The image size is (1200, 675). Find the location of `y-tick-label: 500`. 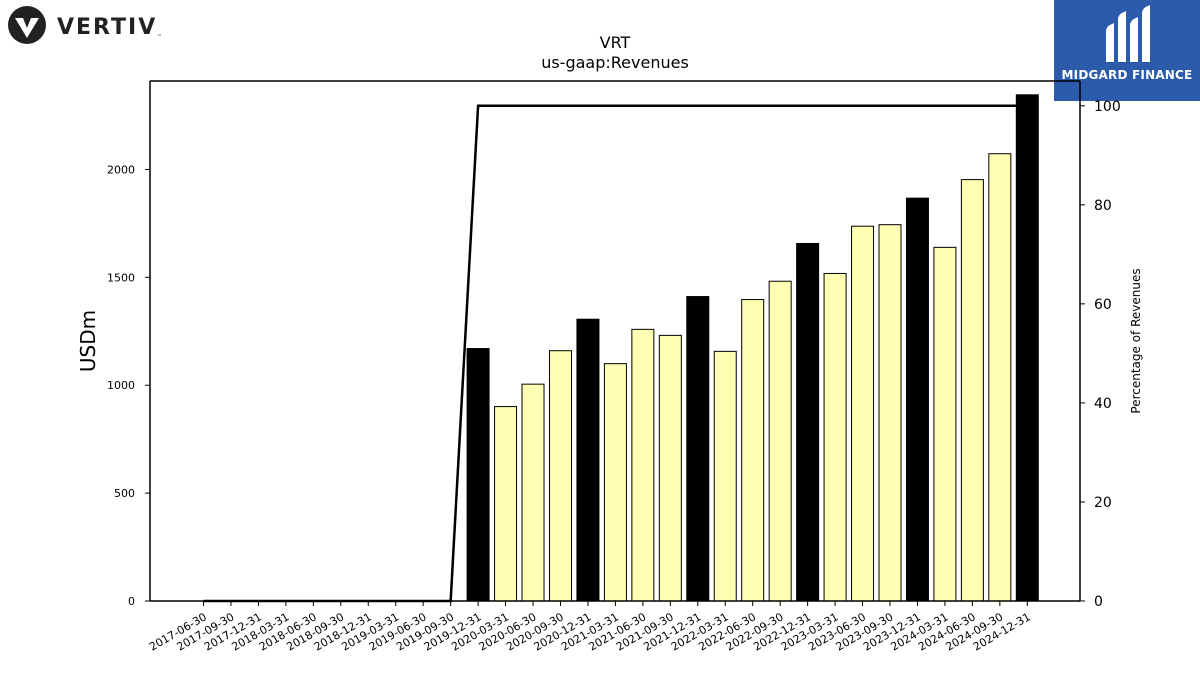

y-tick-label: 500 is located at coordinates (124, 493).